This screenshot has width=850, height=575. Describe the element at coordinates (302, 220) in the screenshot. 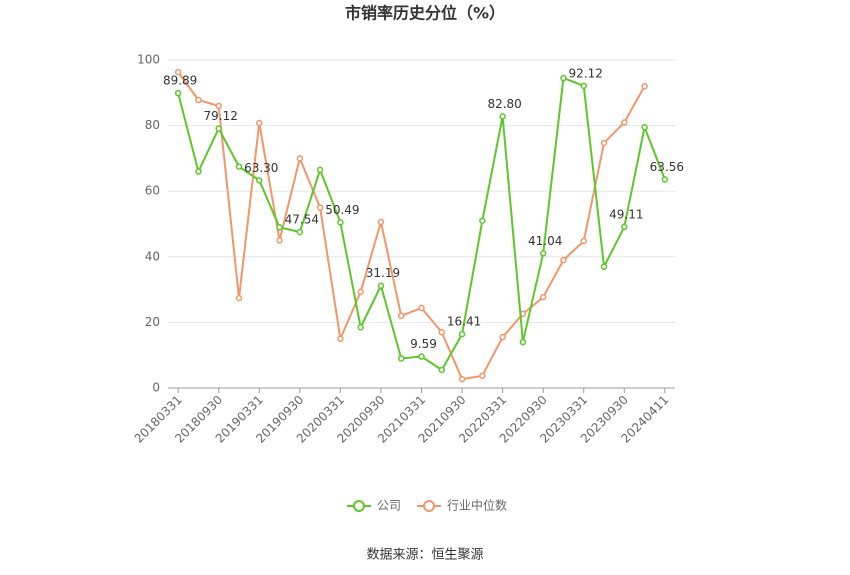

I see `data-label: 47.54` at that location.